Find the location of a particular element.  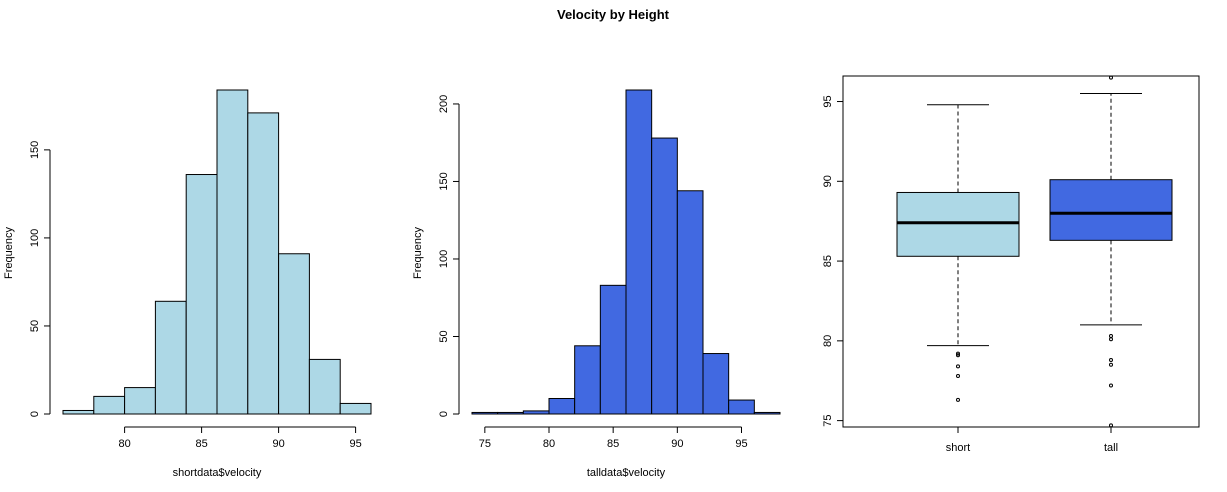

hist1-x-tick-label-2: 90 is located at coordinates (278, 444).